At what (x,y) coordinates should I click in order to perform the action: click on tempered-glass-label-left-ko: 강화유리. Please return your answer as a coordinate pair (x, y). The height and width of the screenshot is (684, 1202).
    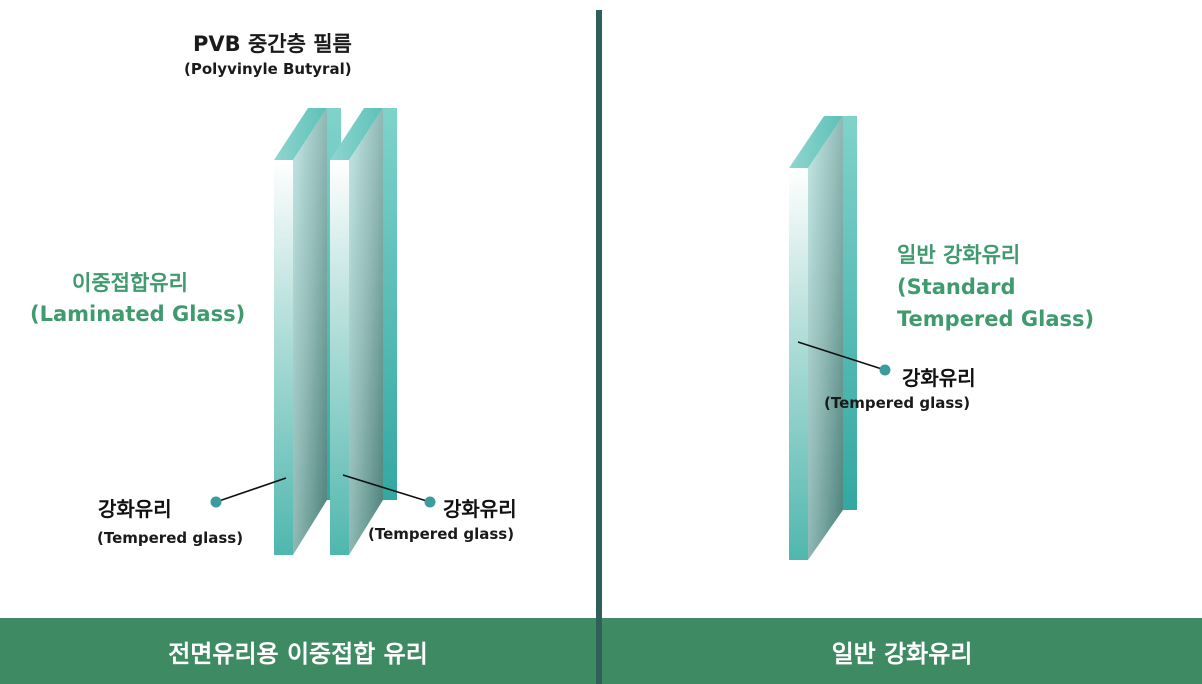
    Looking at the image, I should click on (135, 509).